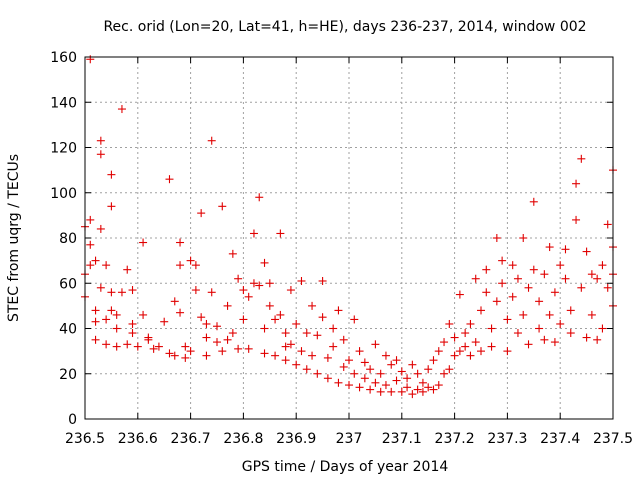 This screenshot has width=640, height=480. Describe the element at coordinates (345, 467) in the screenshot. I see `x-axis-title: GPS time / Days of year 2014` at that location.